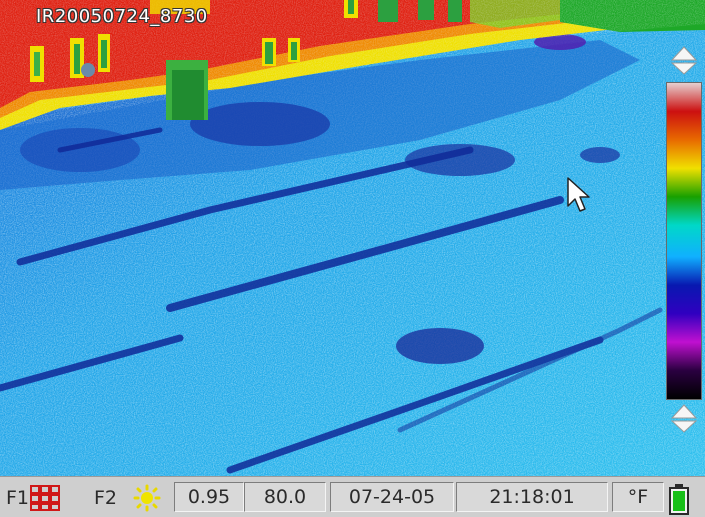  Describe the element at coordinates (122, 16) in the screenshot. I see `image-name-label: IR20050724_8730` at that location.